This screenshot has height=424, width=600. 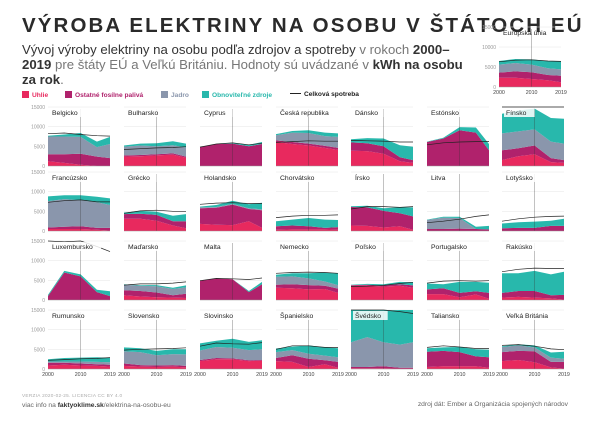 What do you see at coordinates (381, 136) in the screenshot?
I see `panel-dansko: Dánsko` at bounding box center [381, 136].